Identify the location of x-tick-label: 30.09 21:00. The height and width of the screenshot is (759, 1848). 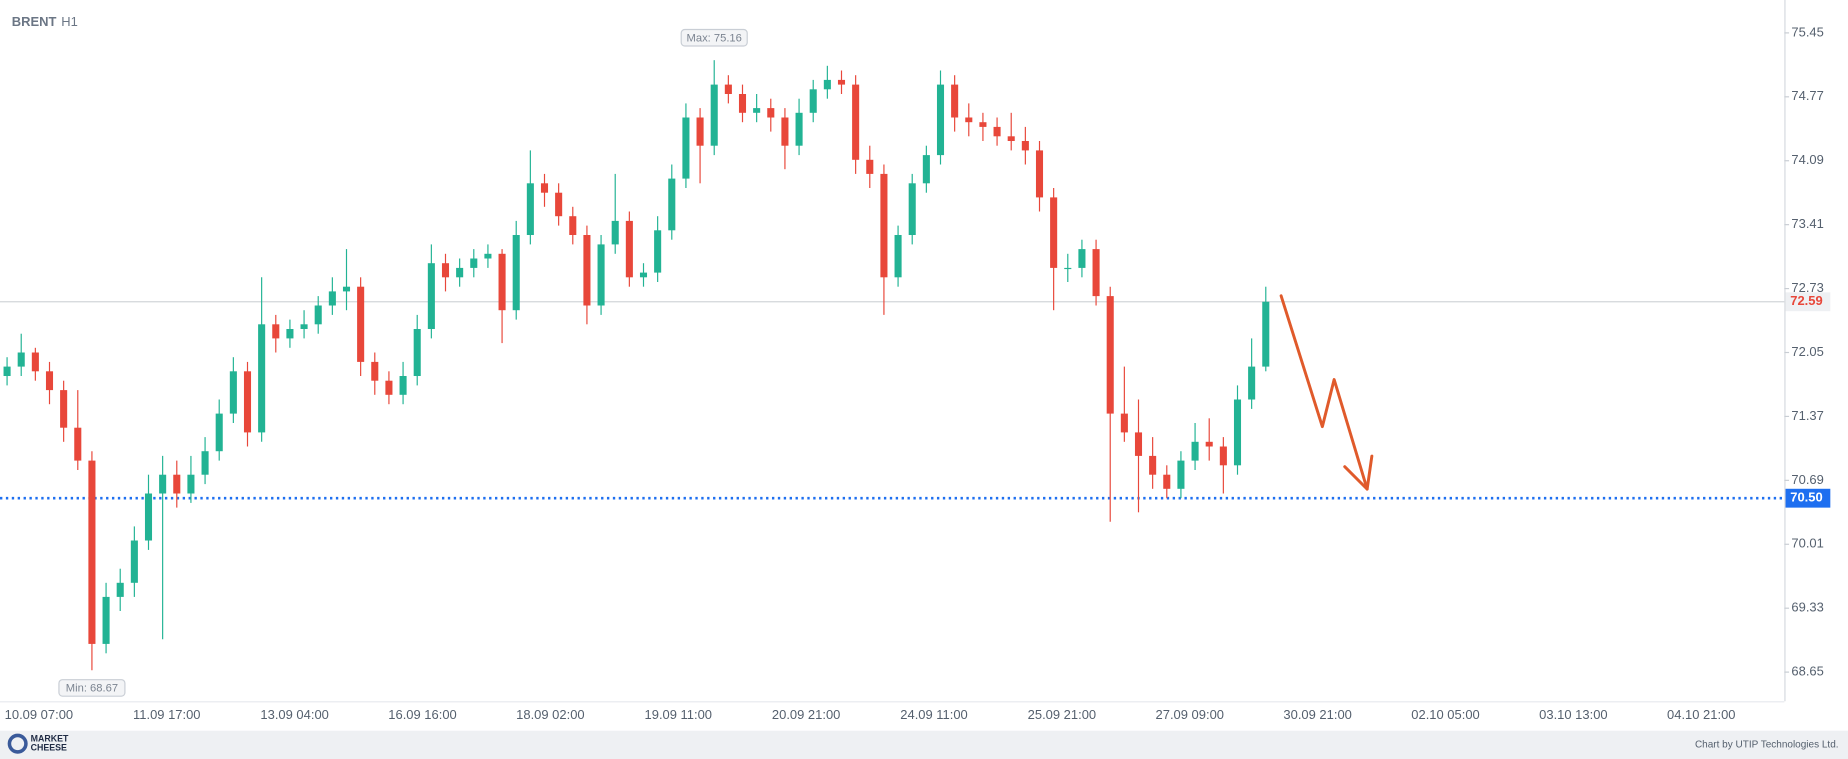
(1317, 714).